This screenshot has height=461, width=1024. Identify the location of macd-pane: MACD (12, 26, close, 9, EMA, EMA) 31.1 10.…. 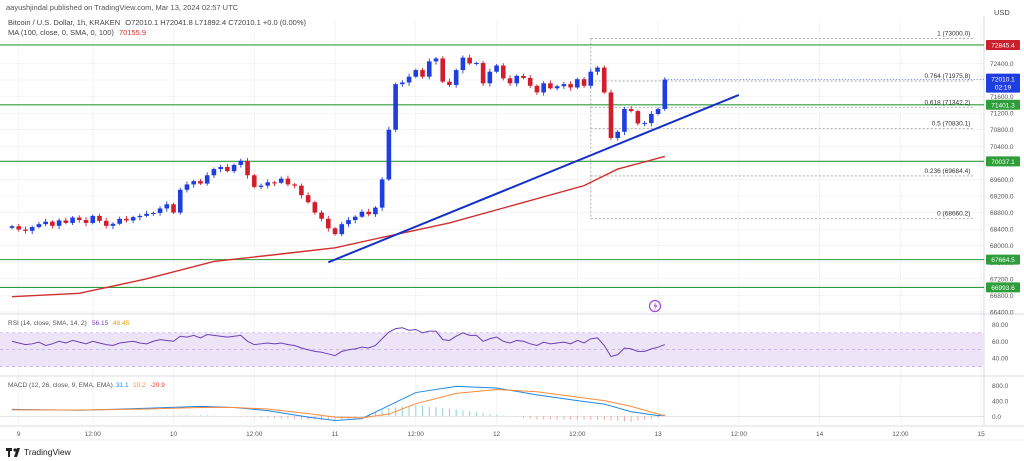
(492, 402).